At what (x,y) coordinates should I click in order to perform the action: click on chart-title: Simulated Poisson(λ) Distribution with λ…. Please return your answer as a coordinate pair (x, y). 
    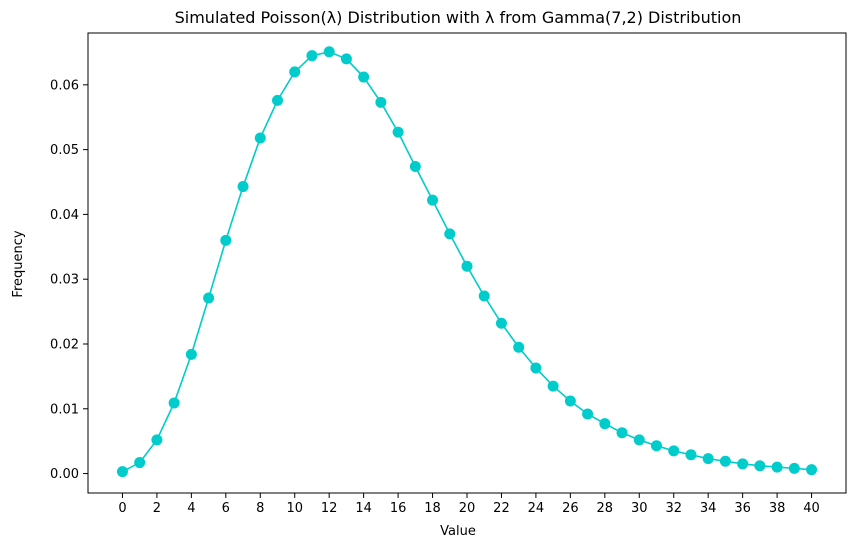
    Looking at the image, I should click on (458, 17).